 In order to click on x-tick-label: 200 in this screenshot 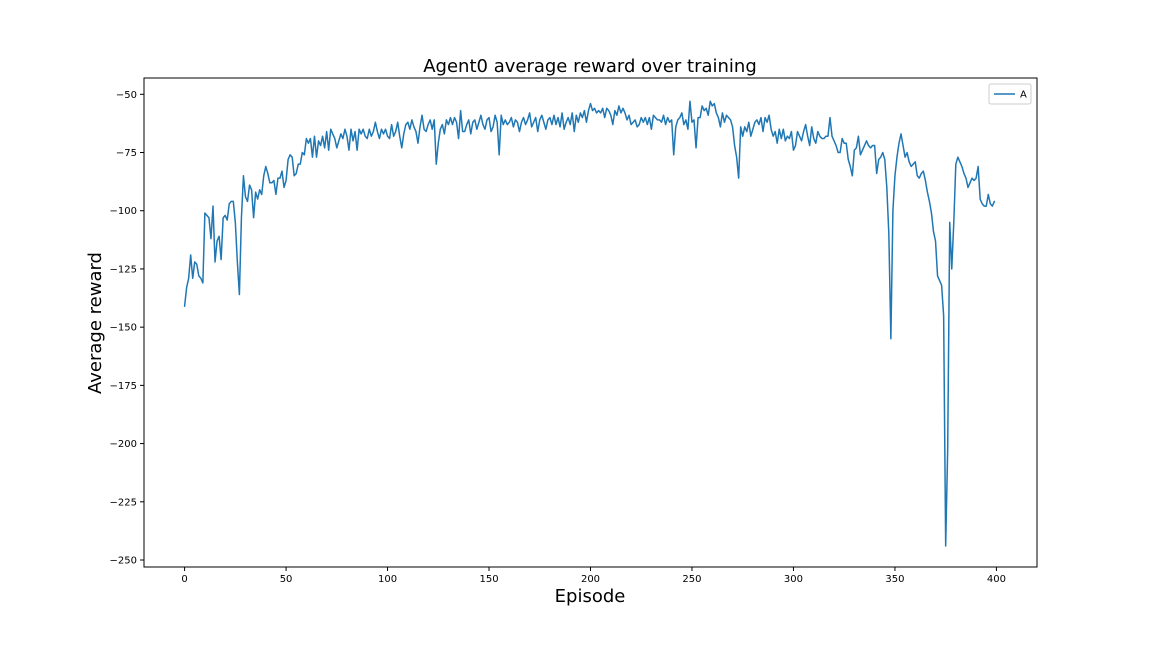, I will do `click(590, 579)`.